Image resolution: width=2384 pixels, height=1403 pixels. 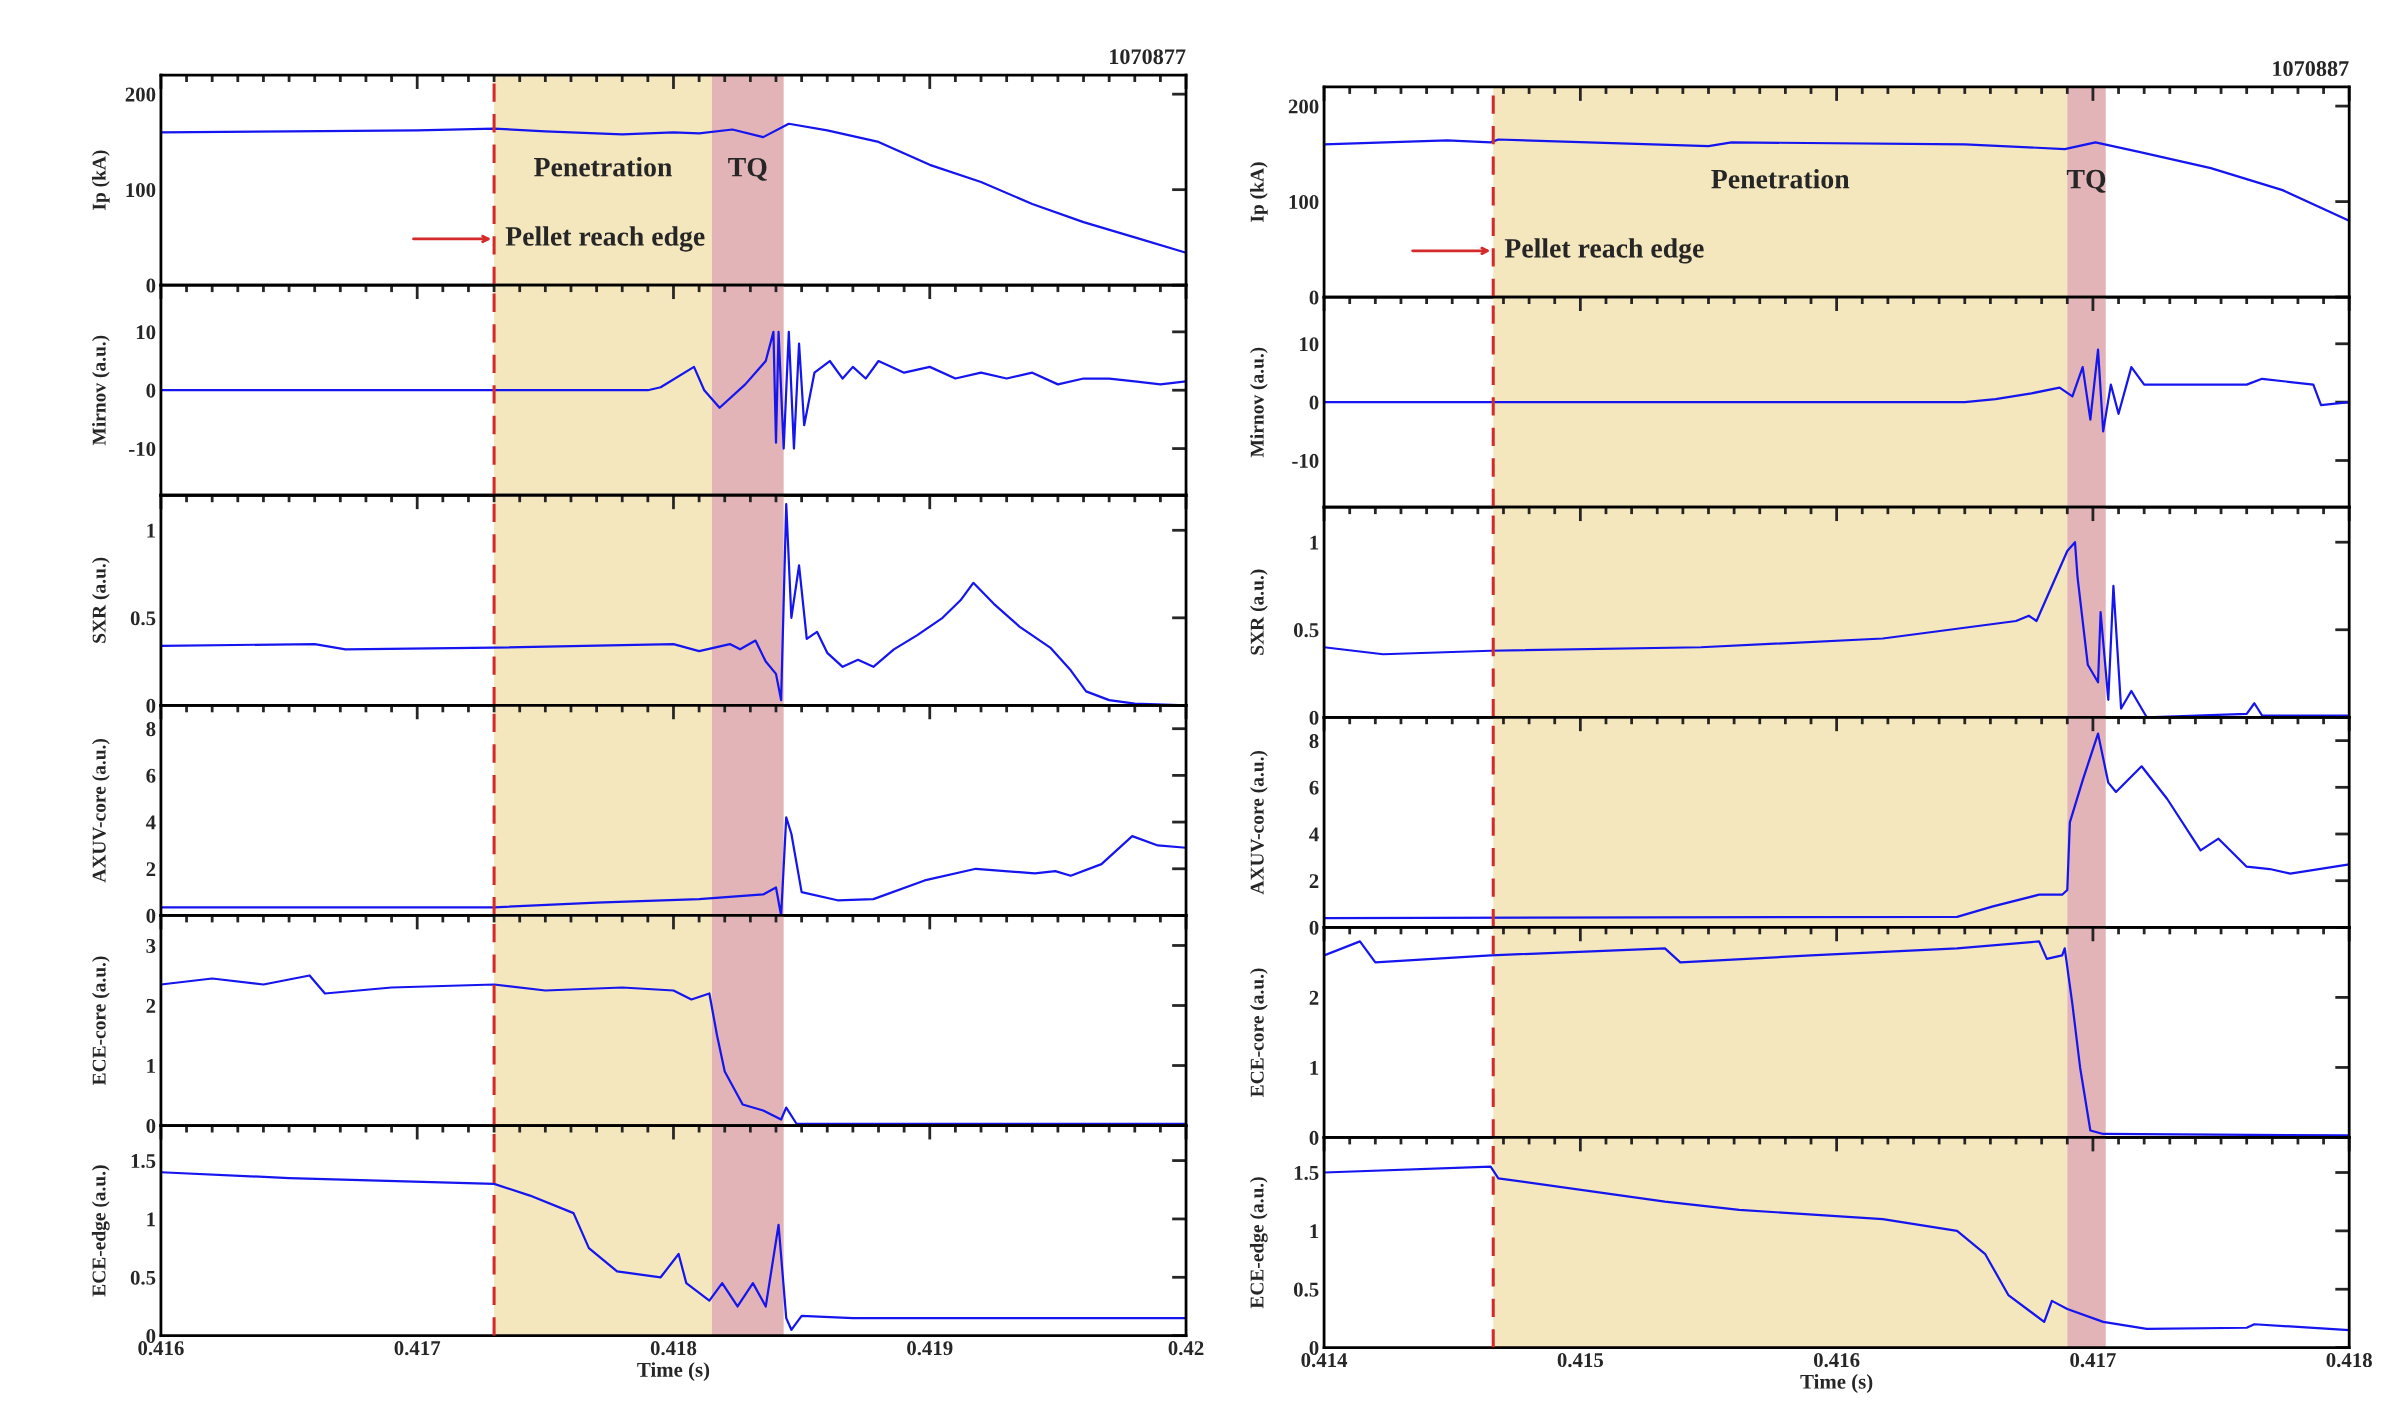 What do you see at coordinates (151, 945) in the screenshot?
I see `y-tick-label: 3` at bounding box center [151, 945].